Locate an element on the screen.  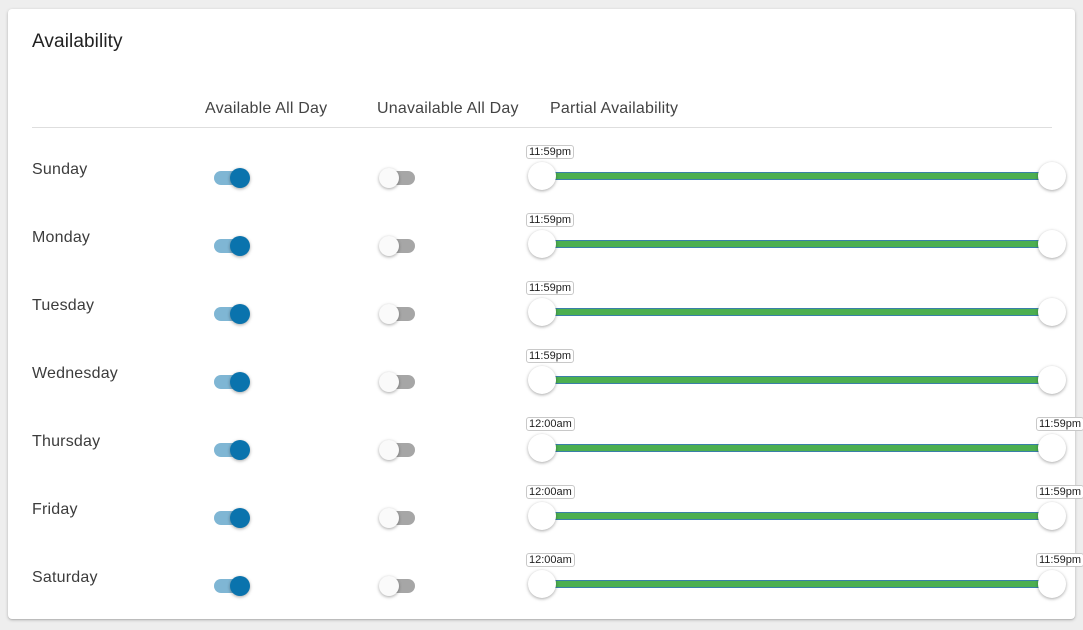
header-partial-availability: Partial Availability is located at coordinates (614, 108).